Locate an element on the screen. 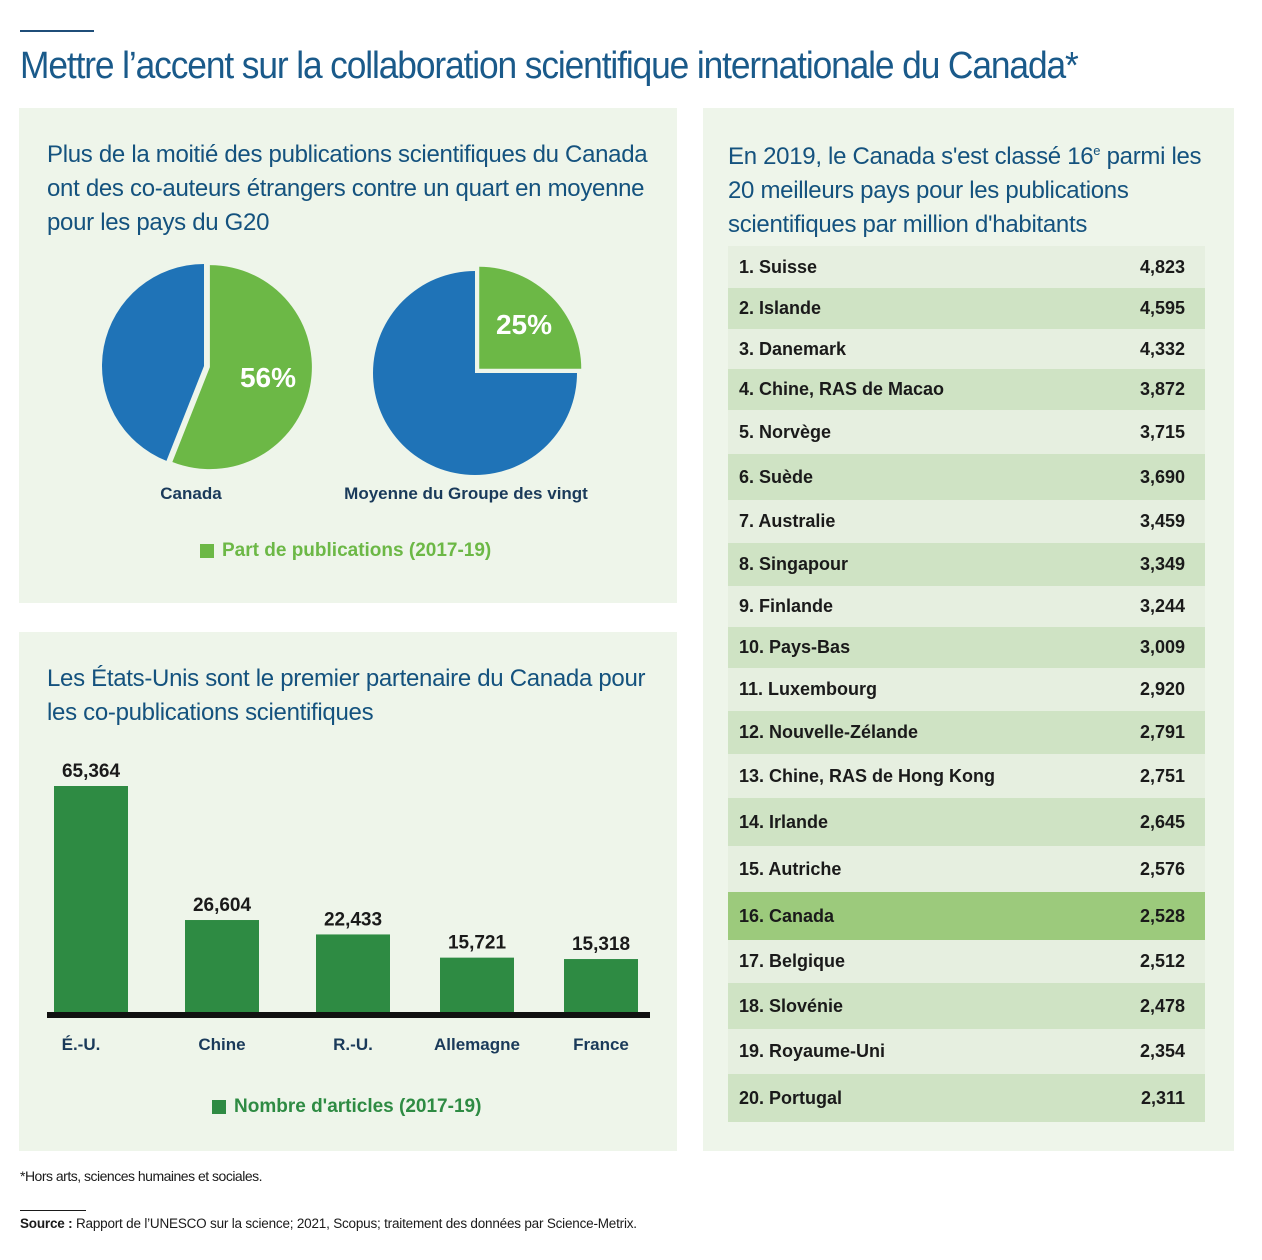  ranking-value: 4,332 is located at coordinates (1162, 348).